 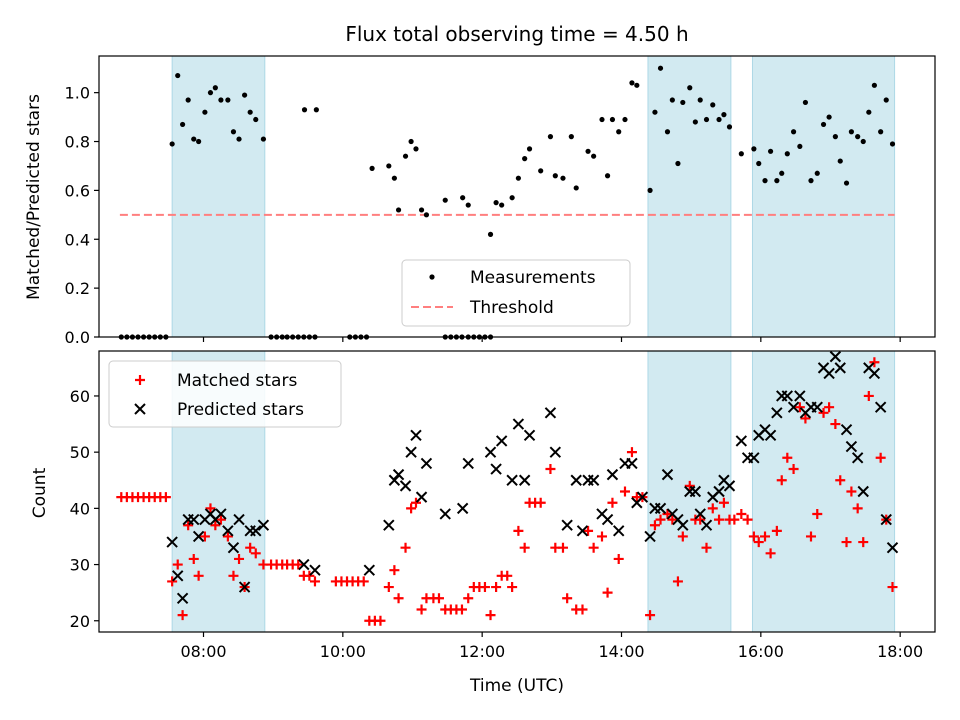 I want to click on legend-predicted-marker, so click(x=140, y=409).